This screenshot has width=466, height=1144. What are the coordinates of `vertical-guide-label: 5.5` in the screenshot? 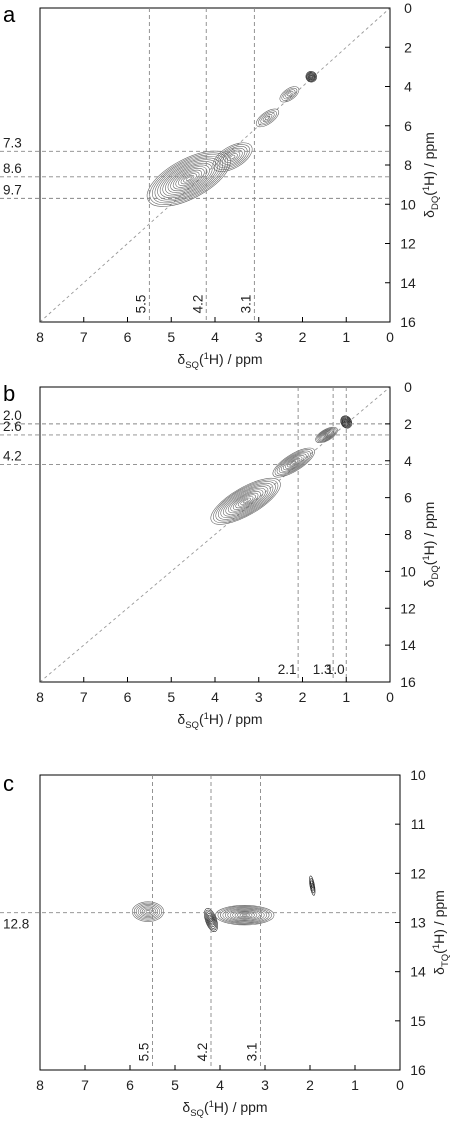 It's located at (140, 304).